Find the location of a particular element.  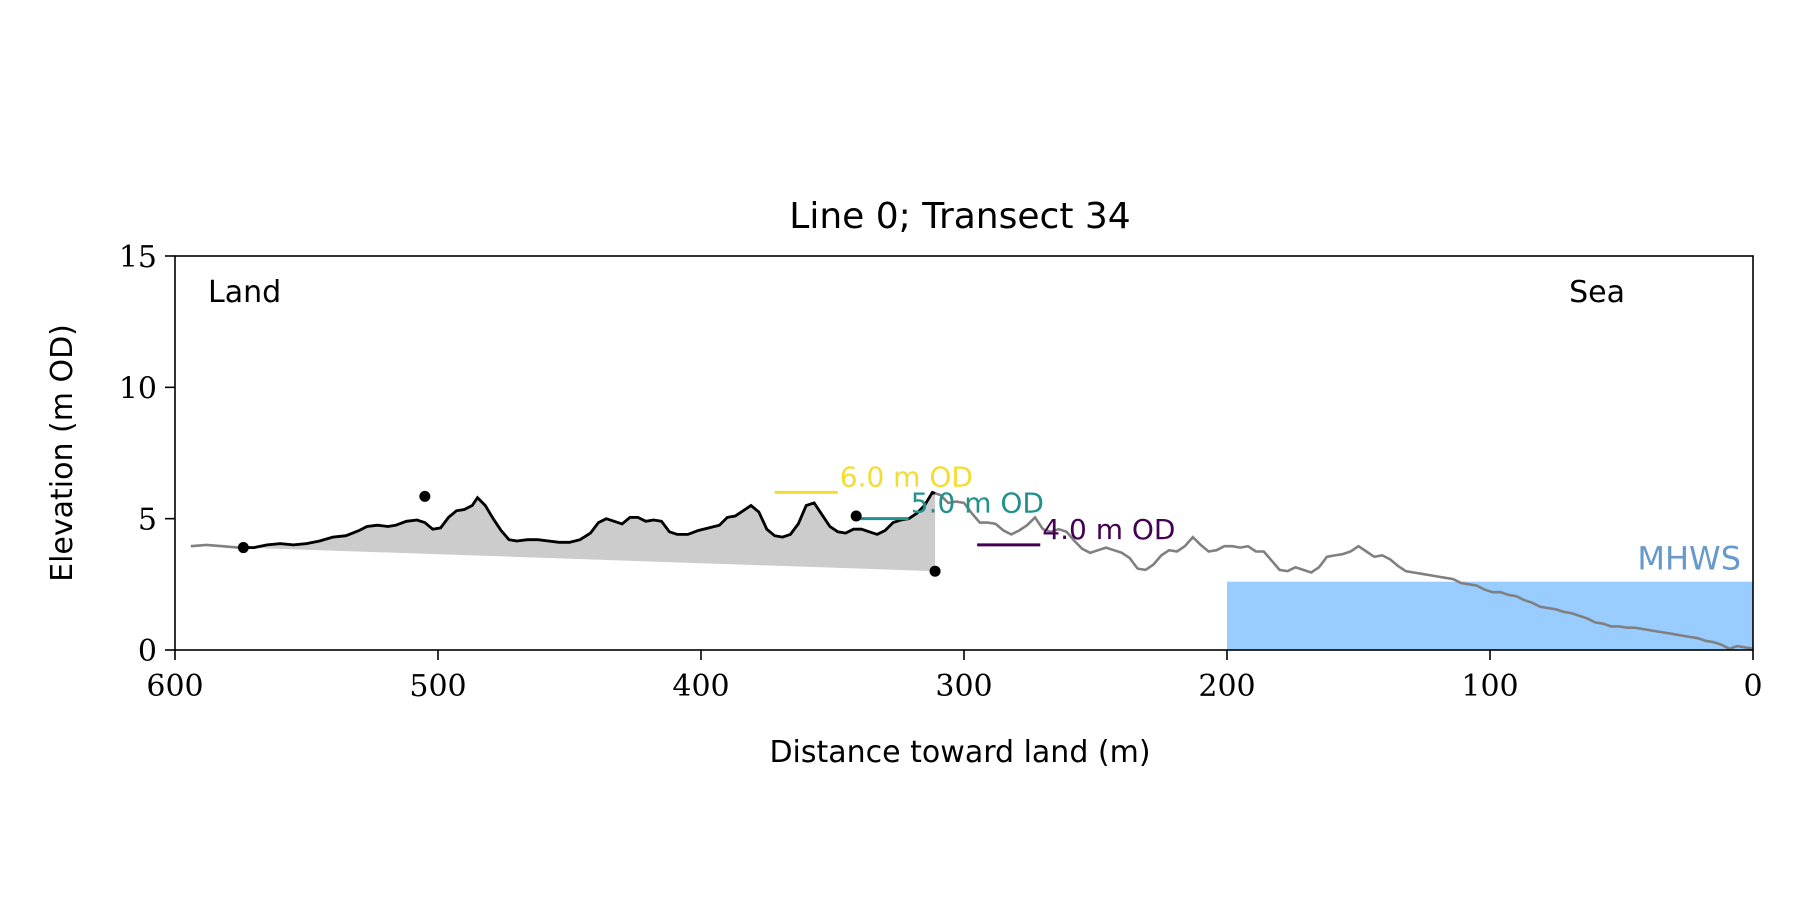

x-tick-label-0: 600 is located at coordinates (174, 686).